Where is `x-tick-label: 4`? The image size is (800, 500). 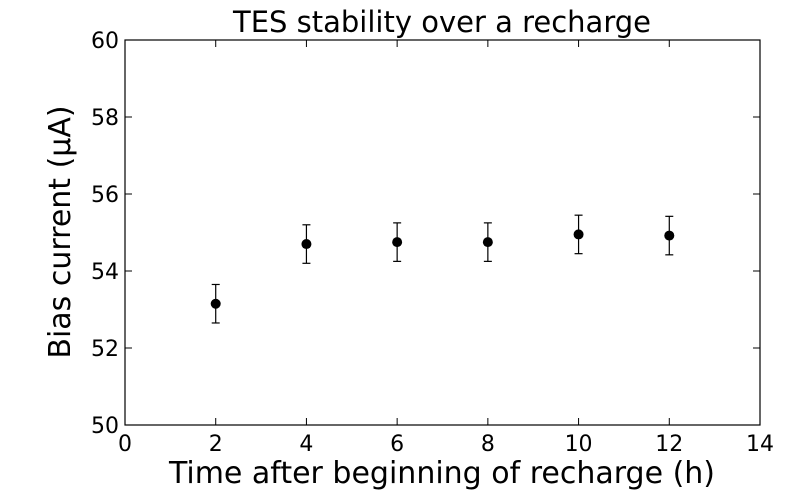 x-tick-label: 4 is located at coordinates (306, 444).